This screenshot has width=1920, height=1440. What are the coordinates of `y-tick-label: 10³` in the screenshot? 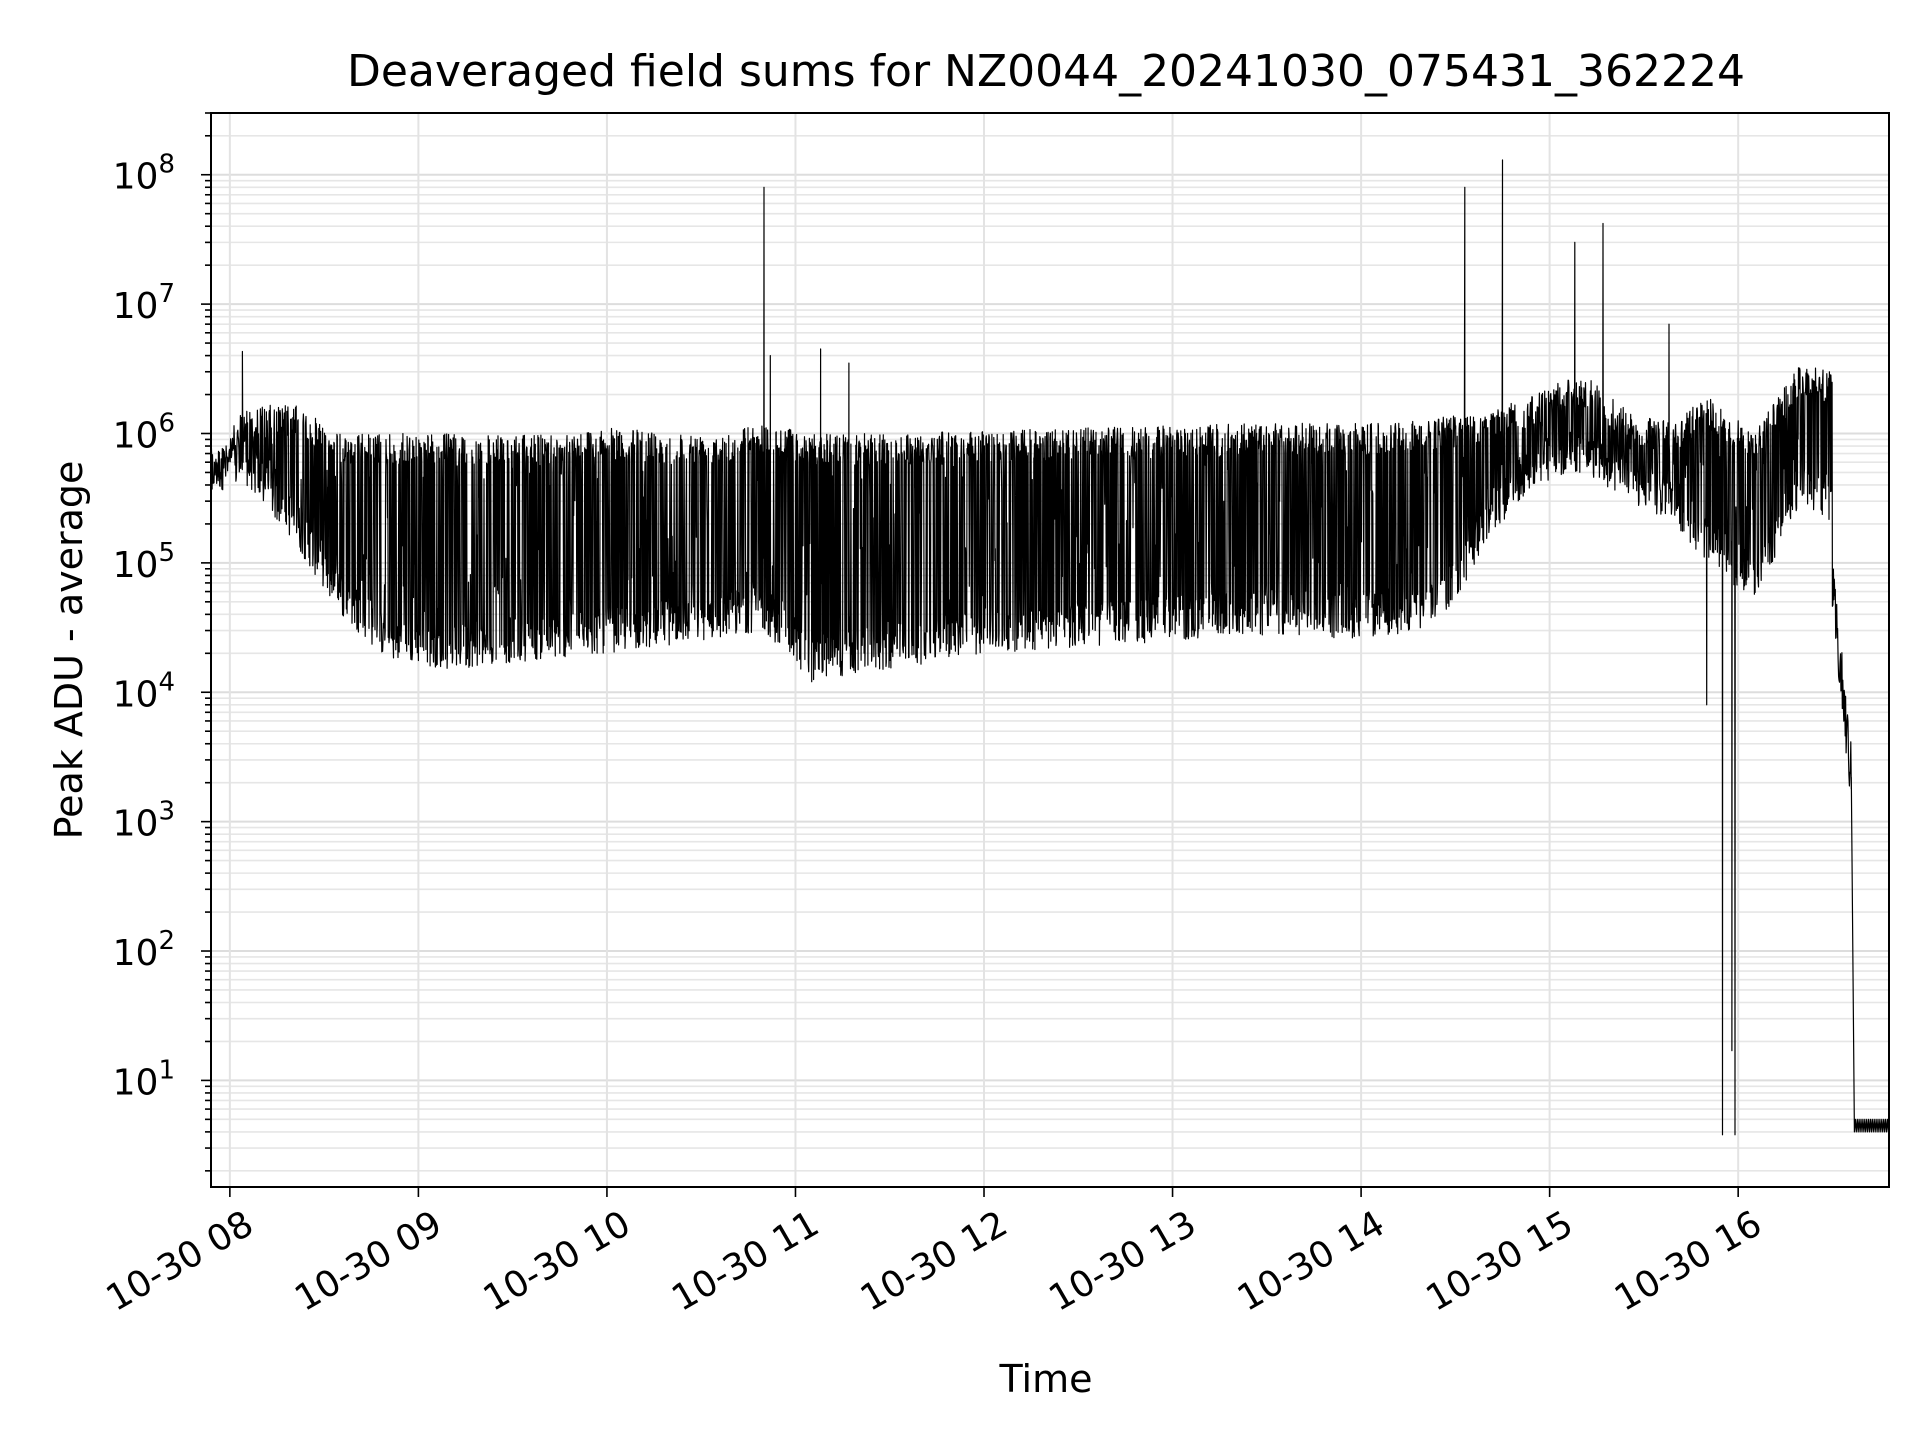 It's located at (144, 821).